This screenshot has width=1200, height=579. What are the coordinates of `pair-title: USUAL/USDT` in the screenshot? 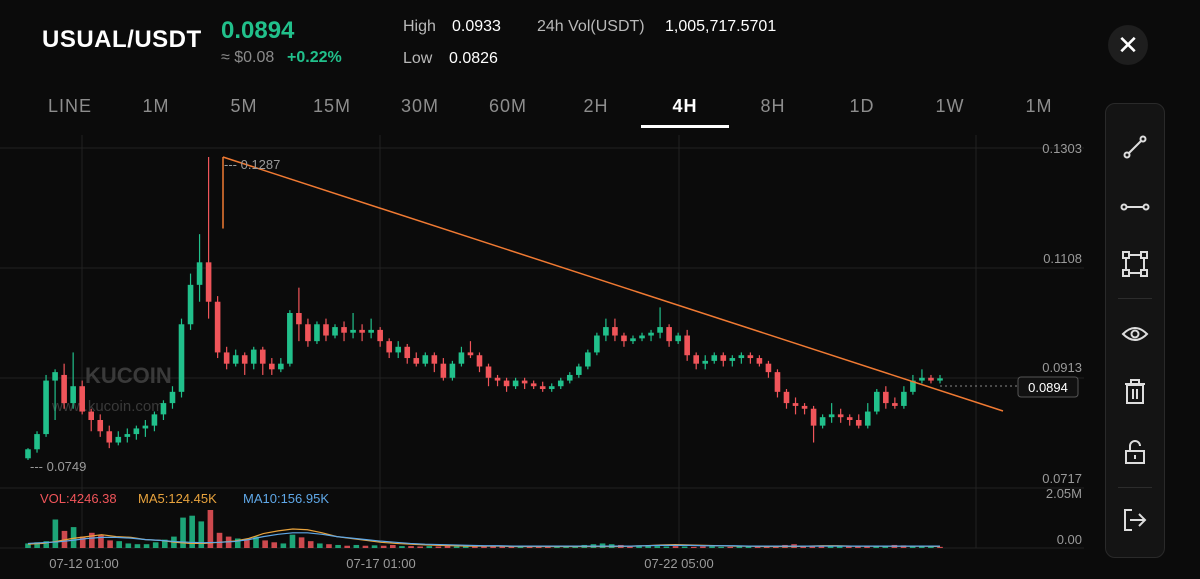 It's located at (122, 39).